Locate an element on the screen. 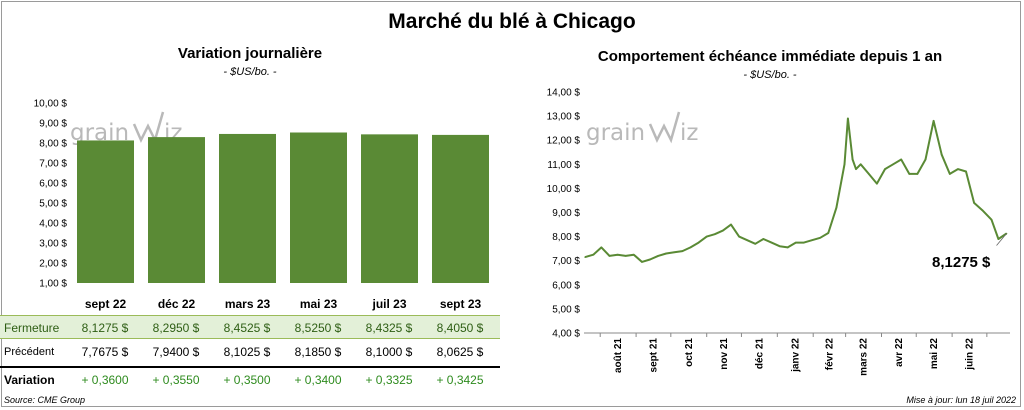  table-cell: 8,2950 $ is located at coordinates (176, 328).